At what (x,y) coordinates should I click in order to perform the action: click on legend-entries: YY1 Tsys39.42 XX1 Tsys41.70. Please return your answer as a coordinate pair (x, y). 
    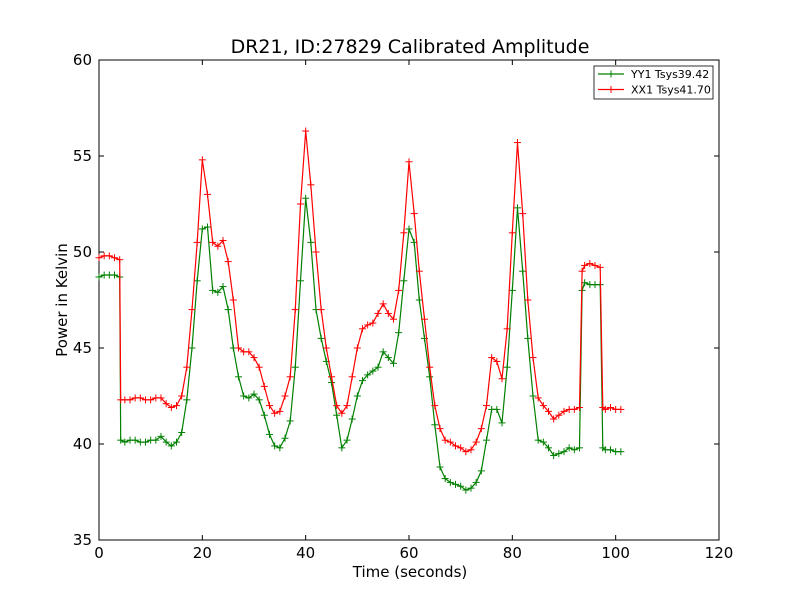
    Looking at the image, I should click on (654, 82).